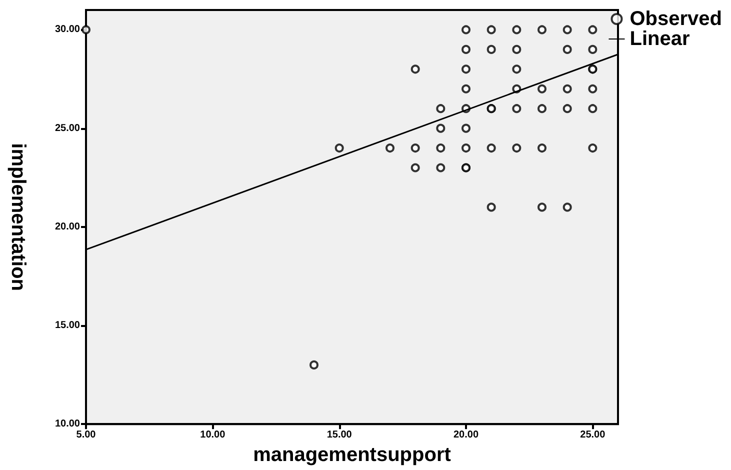 The width and height of the screenshot is (731, 470). Describe the element at coordinates (67, 226) in the screenshot. I see `y-tick-label: 20.00` at that location.